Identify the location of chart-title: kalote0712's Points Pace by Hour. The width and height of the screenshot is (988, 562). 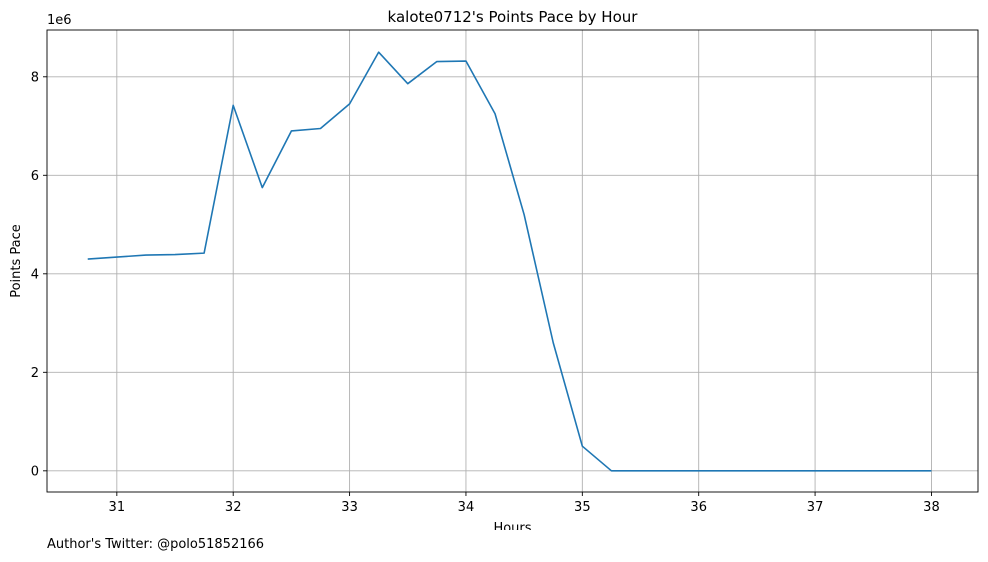
(513, 17).